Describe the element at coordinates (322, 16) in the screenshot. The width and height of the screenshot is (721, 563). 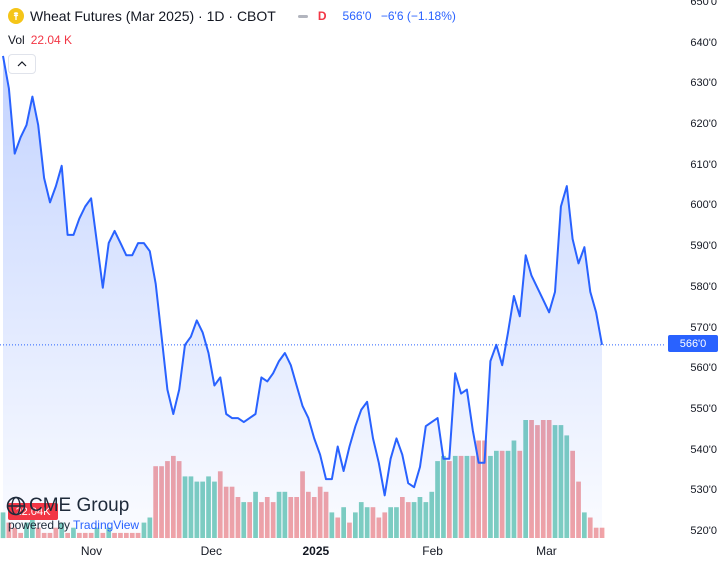
I see `market-status-badge: D` at that location.